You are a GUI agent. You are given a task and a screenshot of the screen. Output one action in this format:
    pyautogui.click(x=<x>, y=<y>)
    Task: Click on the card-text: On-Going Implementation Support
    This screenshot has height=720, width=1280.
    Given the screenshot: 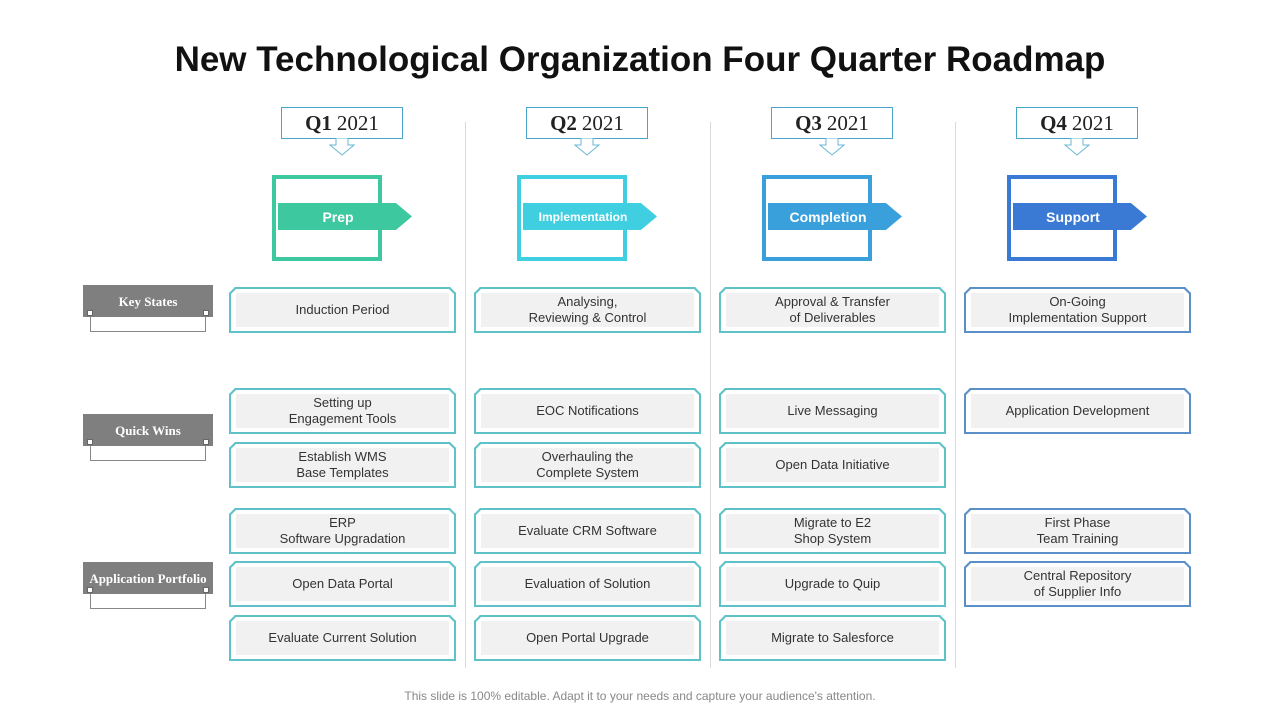 What is the action you would take?
    pyautogui.click(x=1077, y=310)
    